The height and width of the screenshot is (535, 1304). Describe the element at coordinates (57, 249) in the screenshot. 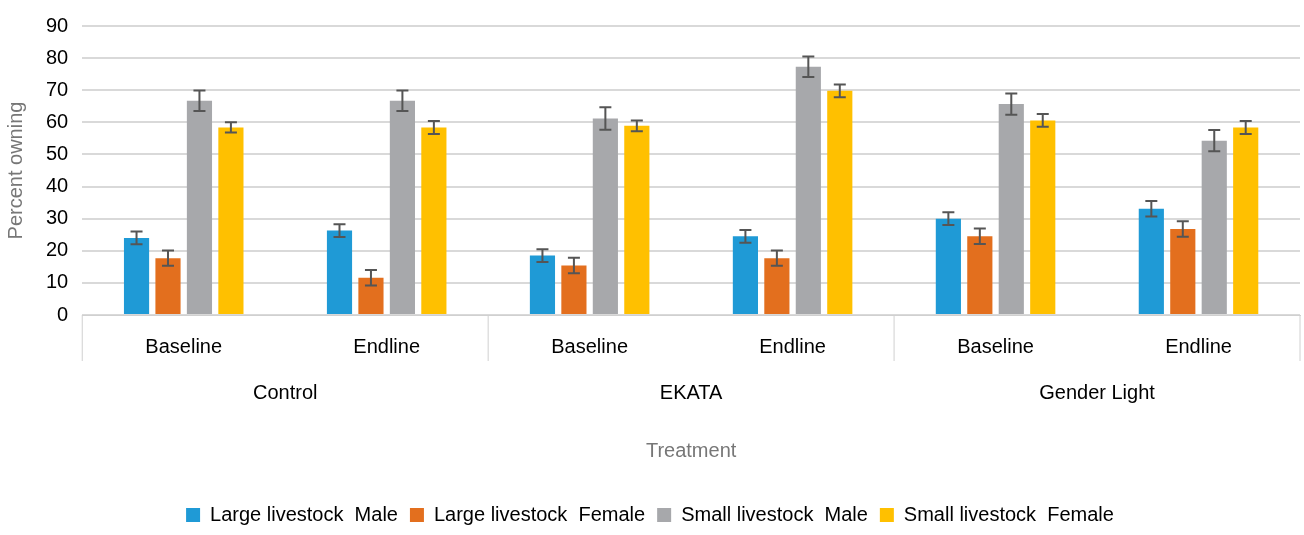

I see `y-tick-label: 20` at that location.